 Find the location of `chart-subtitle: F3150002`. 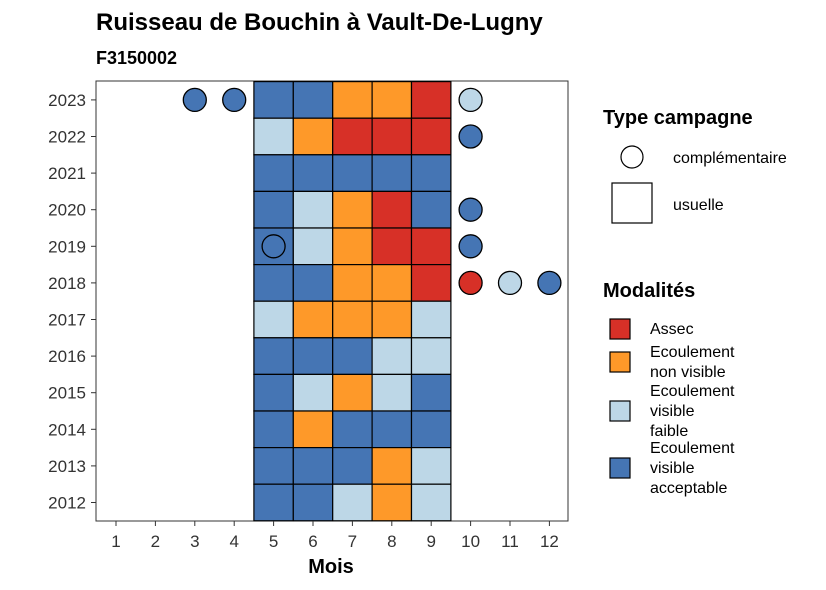

chart-subtitle: F3150002 is located at coordinates (136, 58).